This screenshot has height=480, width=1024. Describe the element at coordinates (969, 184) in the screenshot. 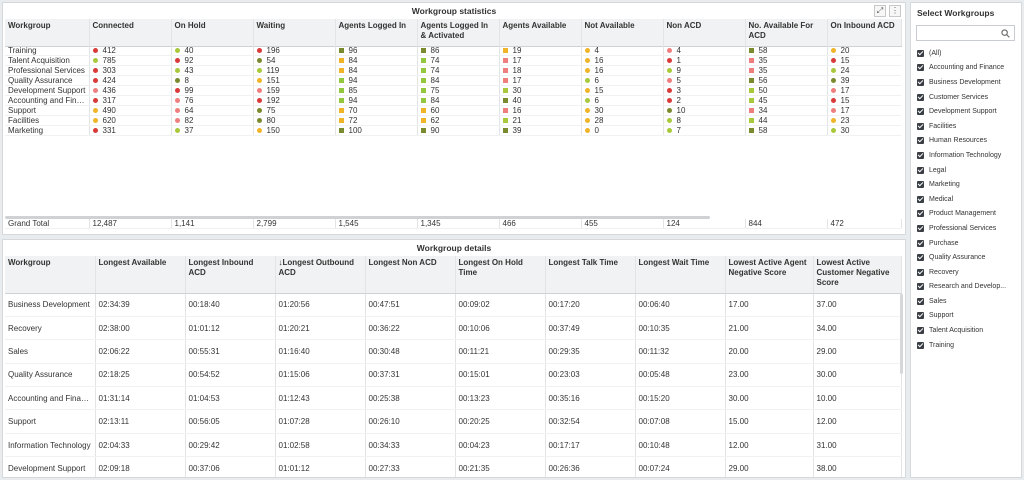

I see `workgroup-checkbox-item: Marketing` at that location.